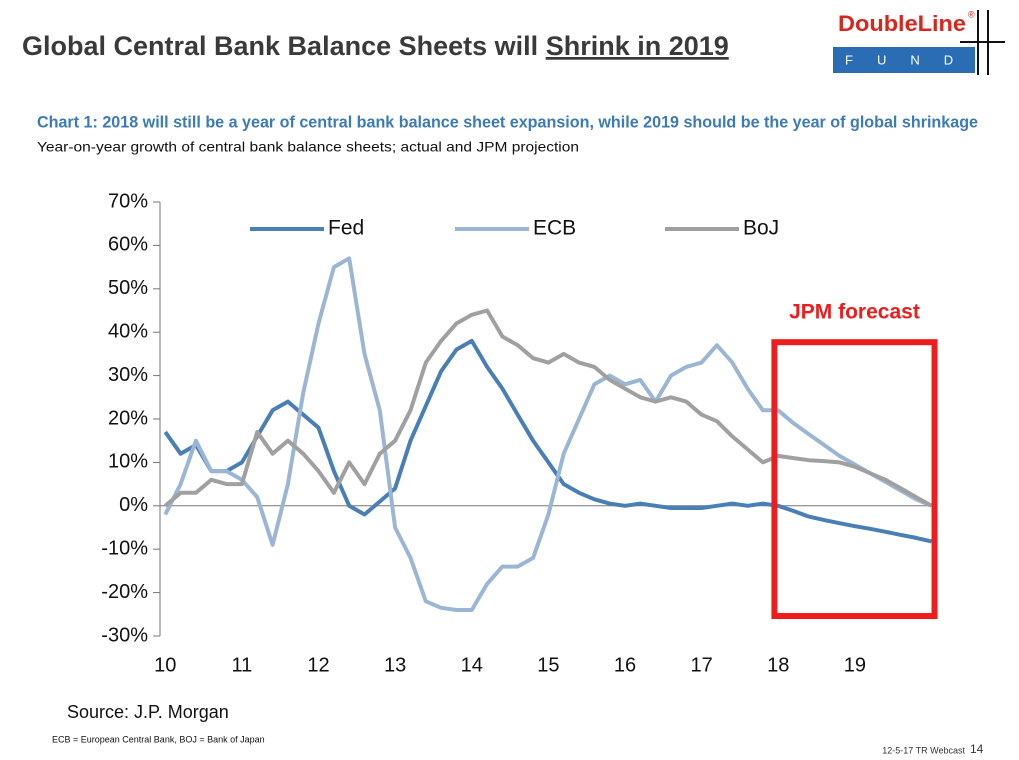  I want to click on x-tick-label: 19, so click(855, 665).